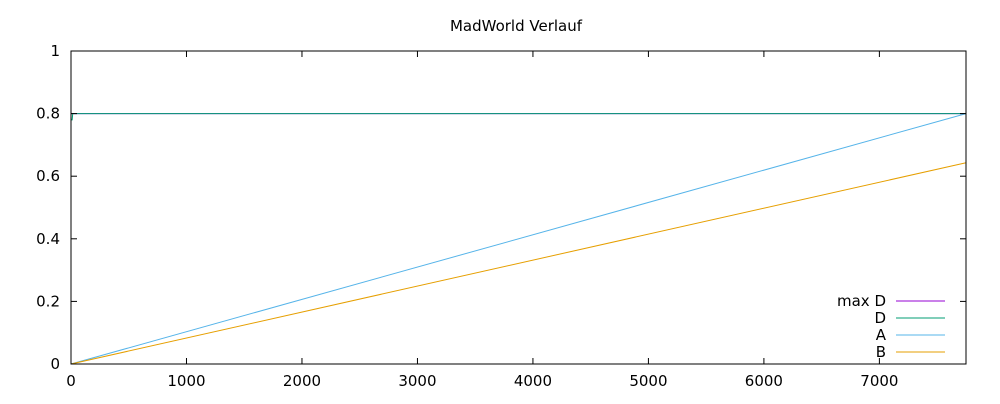 The image size is (1000, 404). I want to click on x-tick-label: 3000, so click(417, 381).